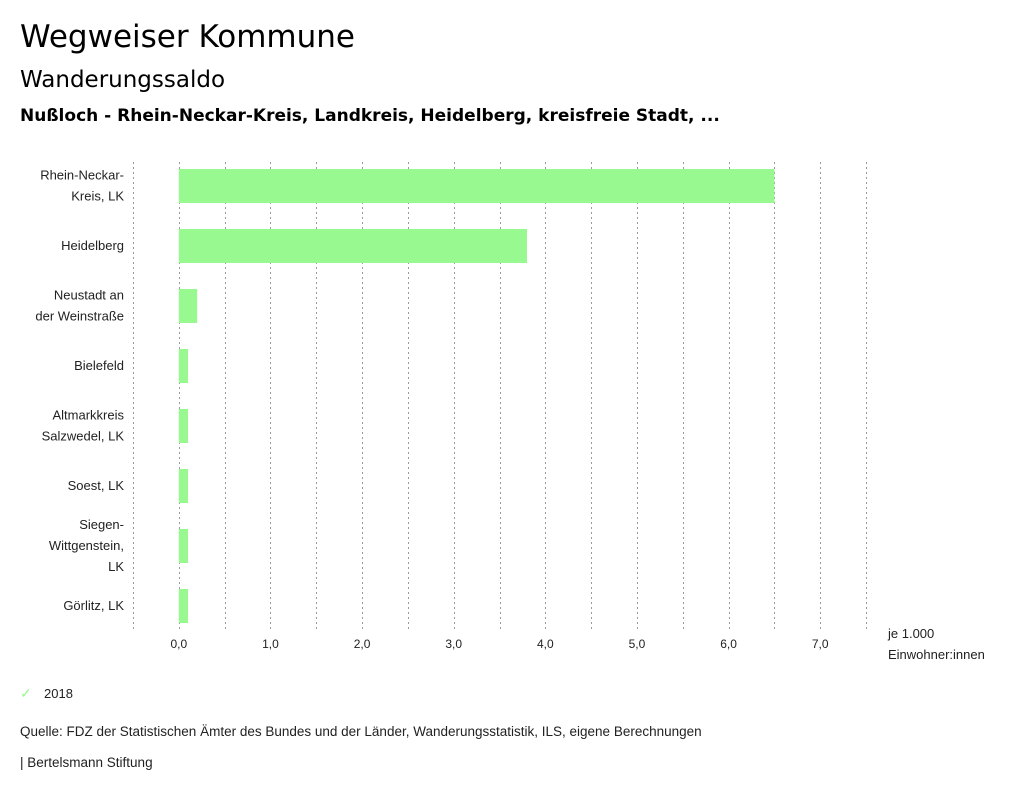 The image size is (1024, 797). Describe the element at coordinates (187, 37) in the screenshot. I see `app-title: Wegweiser Kommune` at that location.